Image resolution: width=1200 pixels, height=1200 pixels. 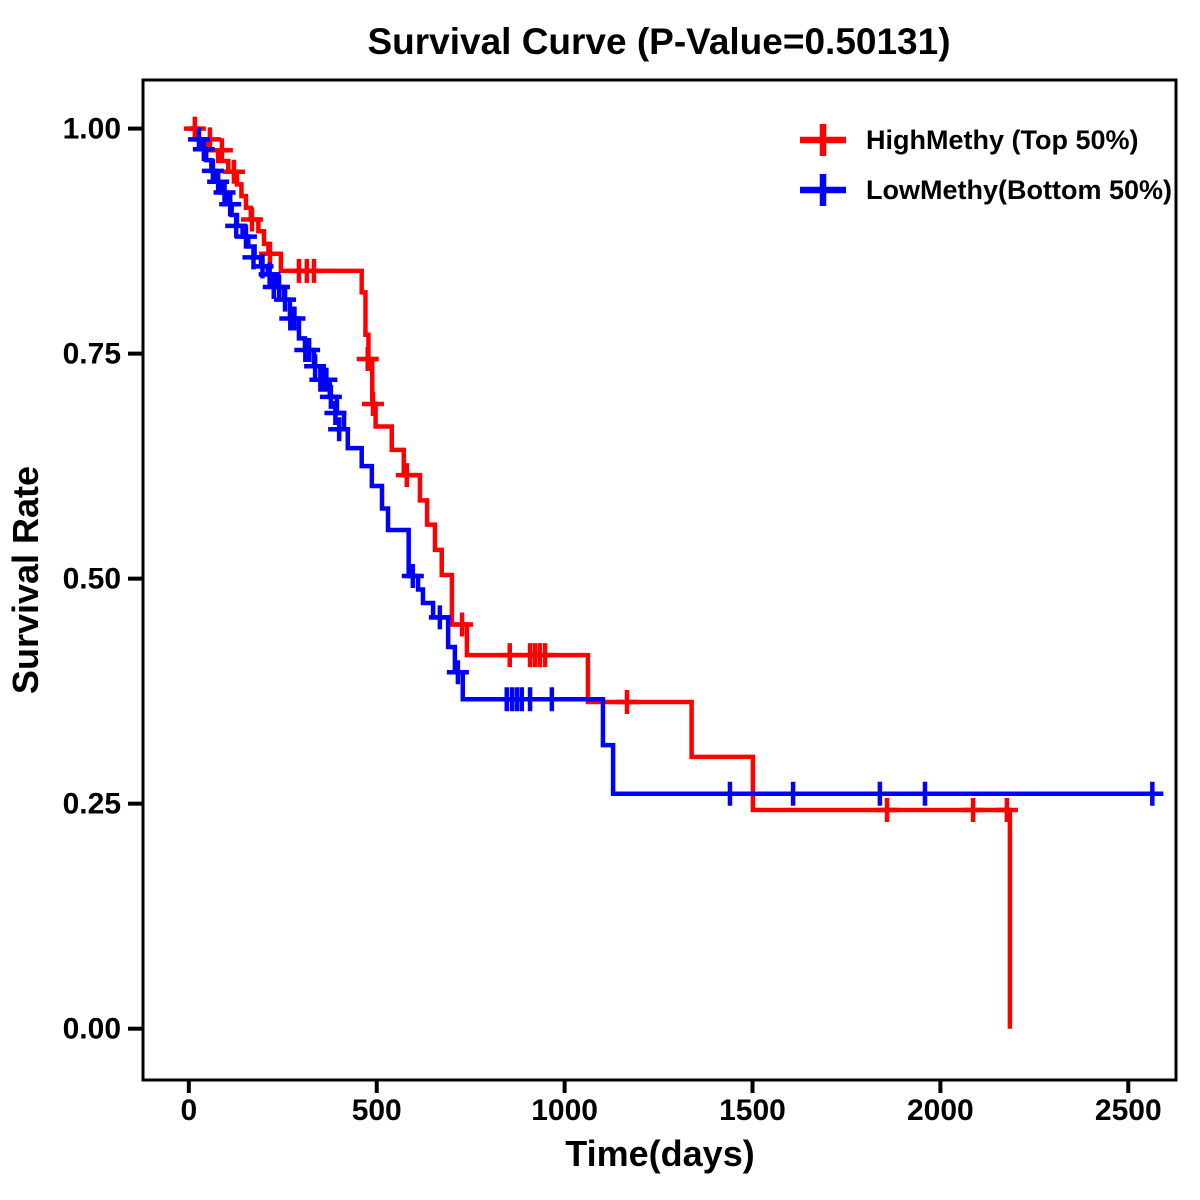 What do you see at coordinates (92, 129) in the screenshot?
I see `y-tick-label: 1.00` at bounding box center [92, 129].